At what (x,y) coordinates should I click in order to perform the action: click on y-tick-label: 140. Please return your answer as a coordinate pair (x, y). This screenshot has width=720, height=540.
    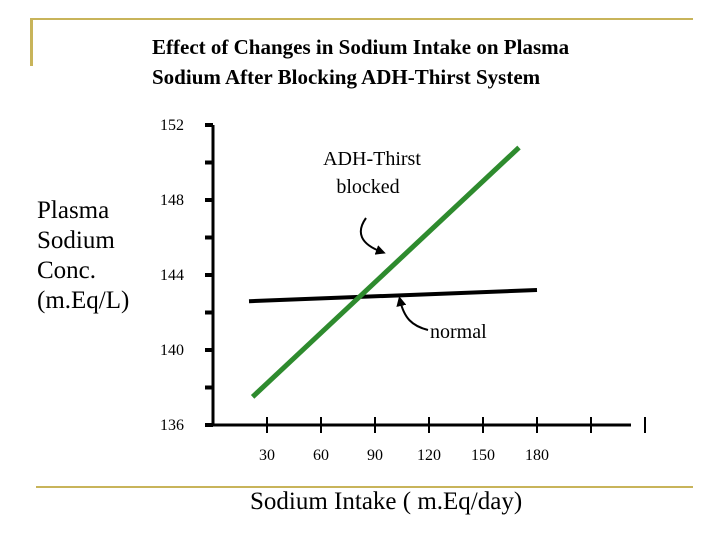
    Looking at the image, I should click on (172, 350).